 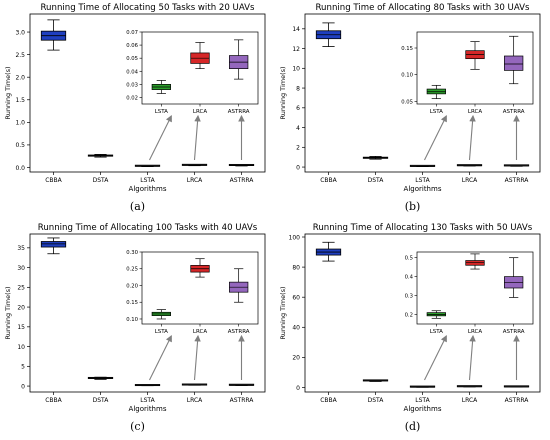 What do you see at coordinates (20, 32) in the screenshot?
I see `y-tick-label: 3.0` at bounding box center [20, 32].